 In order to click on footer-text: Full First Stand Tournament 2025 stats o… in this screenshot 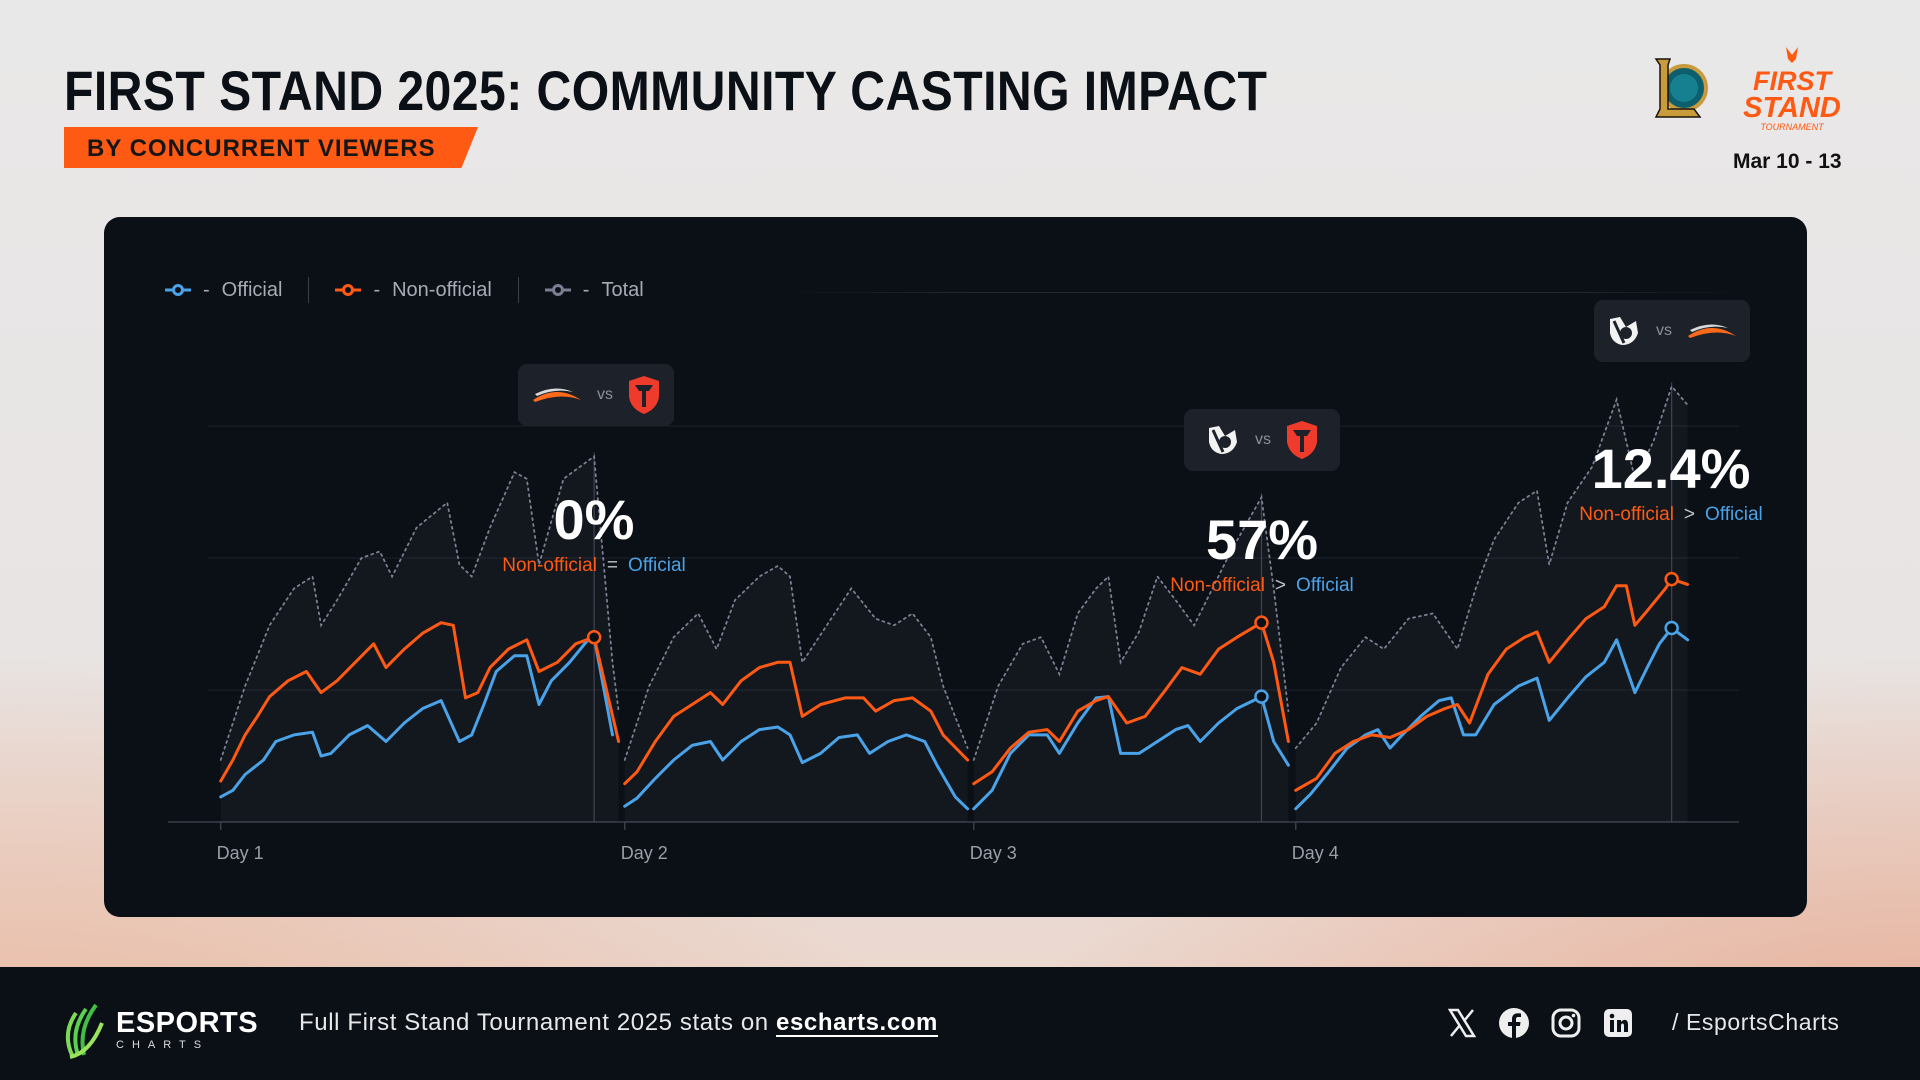, I will do `click(618, 1023)`.